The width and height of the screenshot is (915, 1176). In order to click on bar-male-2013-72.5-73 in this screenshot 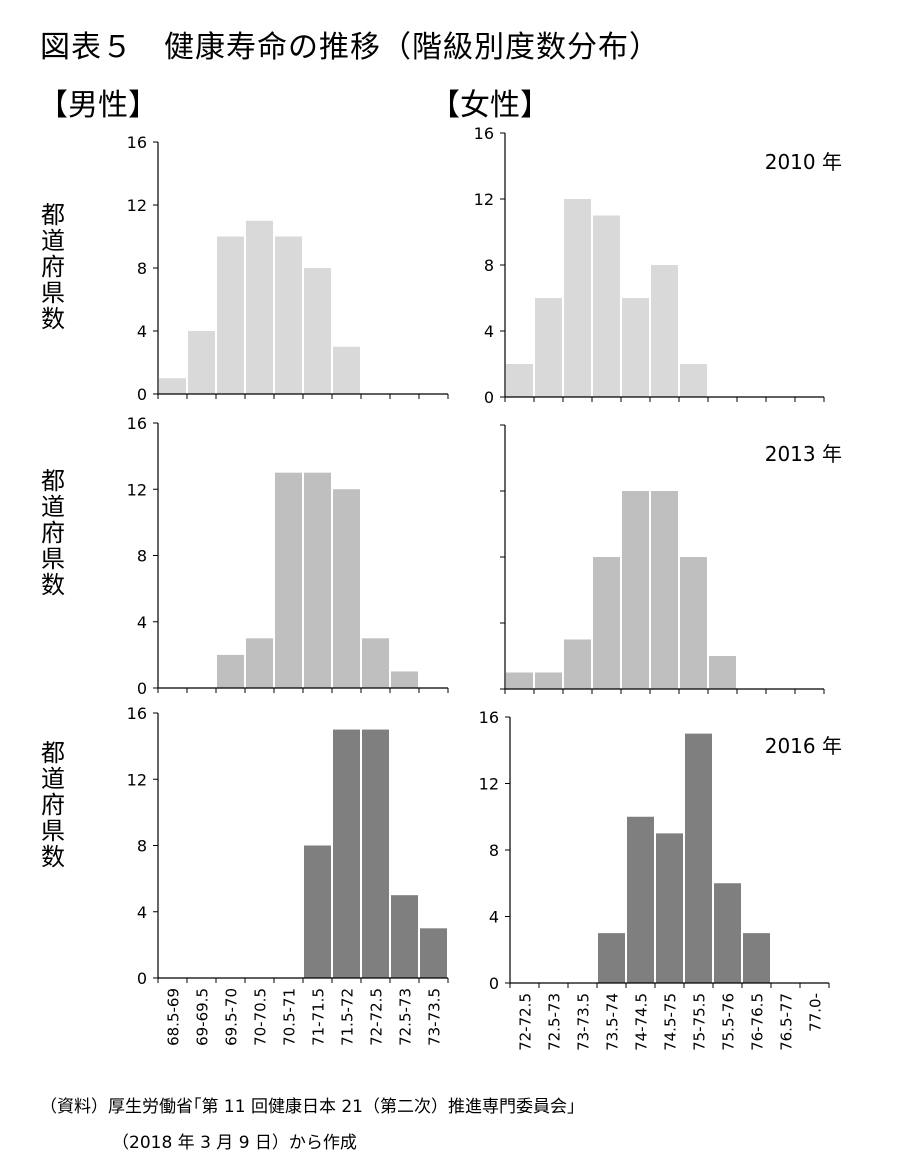, I will do `click(404, 679)`.